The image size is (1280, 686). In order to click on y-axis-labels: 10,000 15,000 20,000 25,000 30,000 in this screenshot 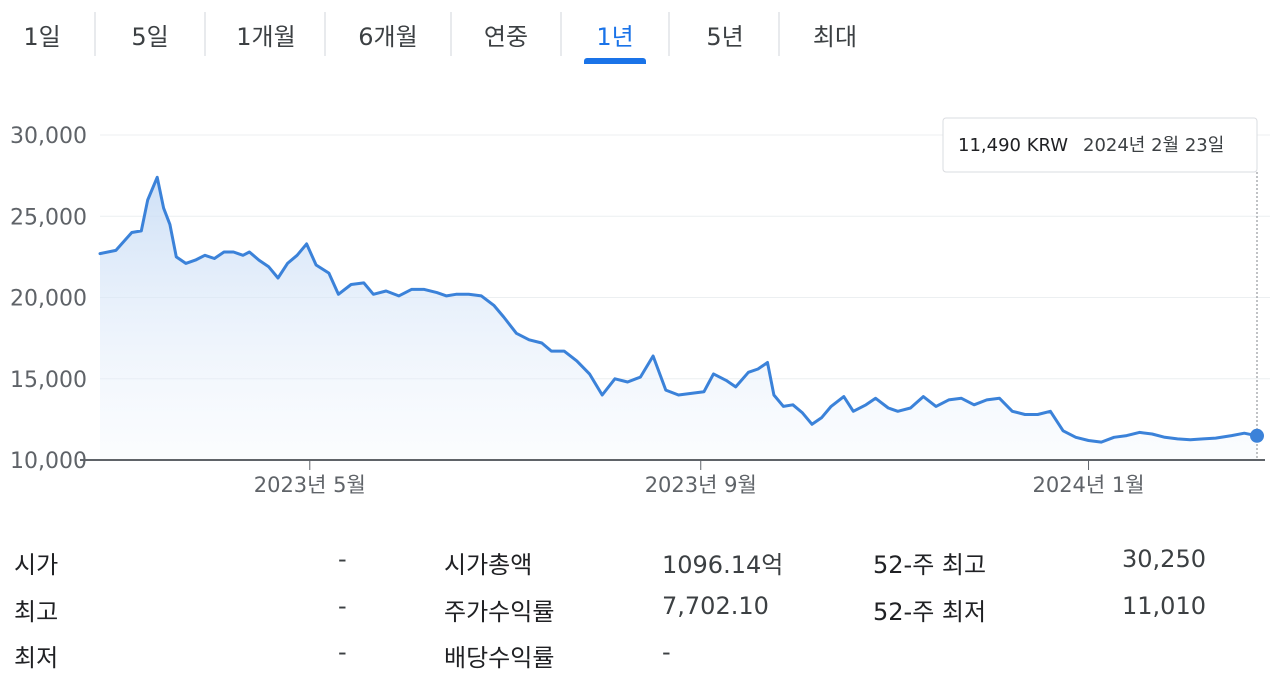, I will do `click(48, 299)`.